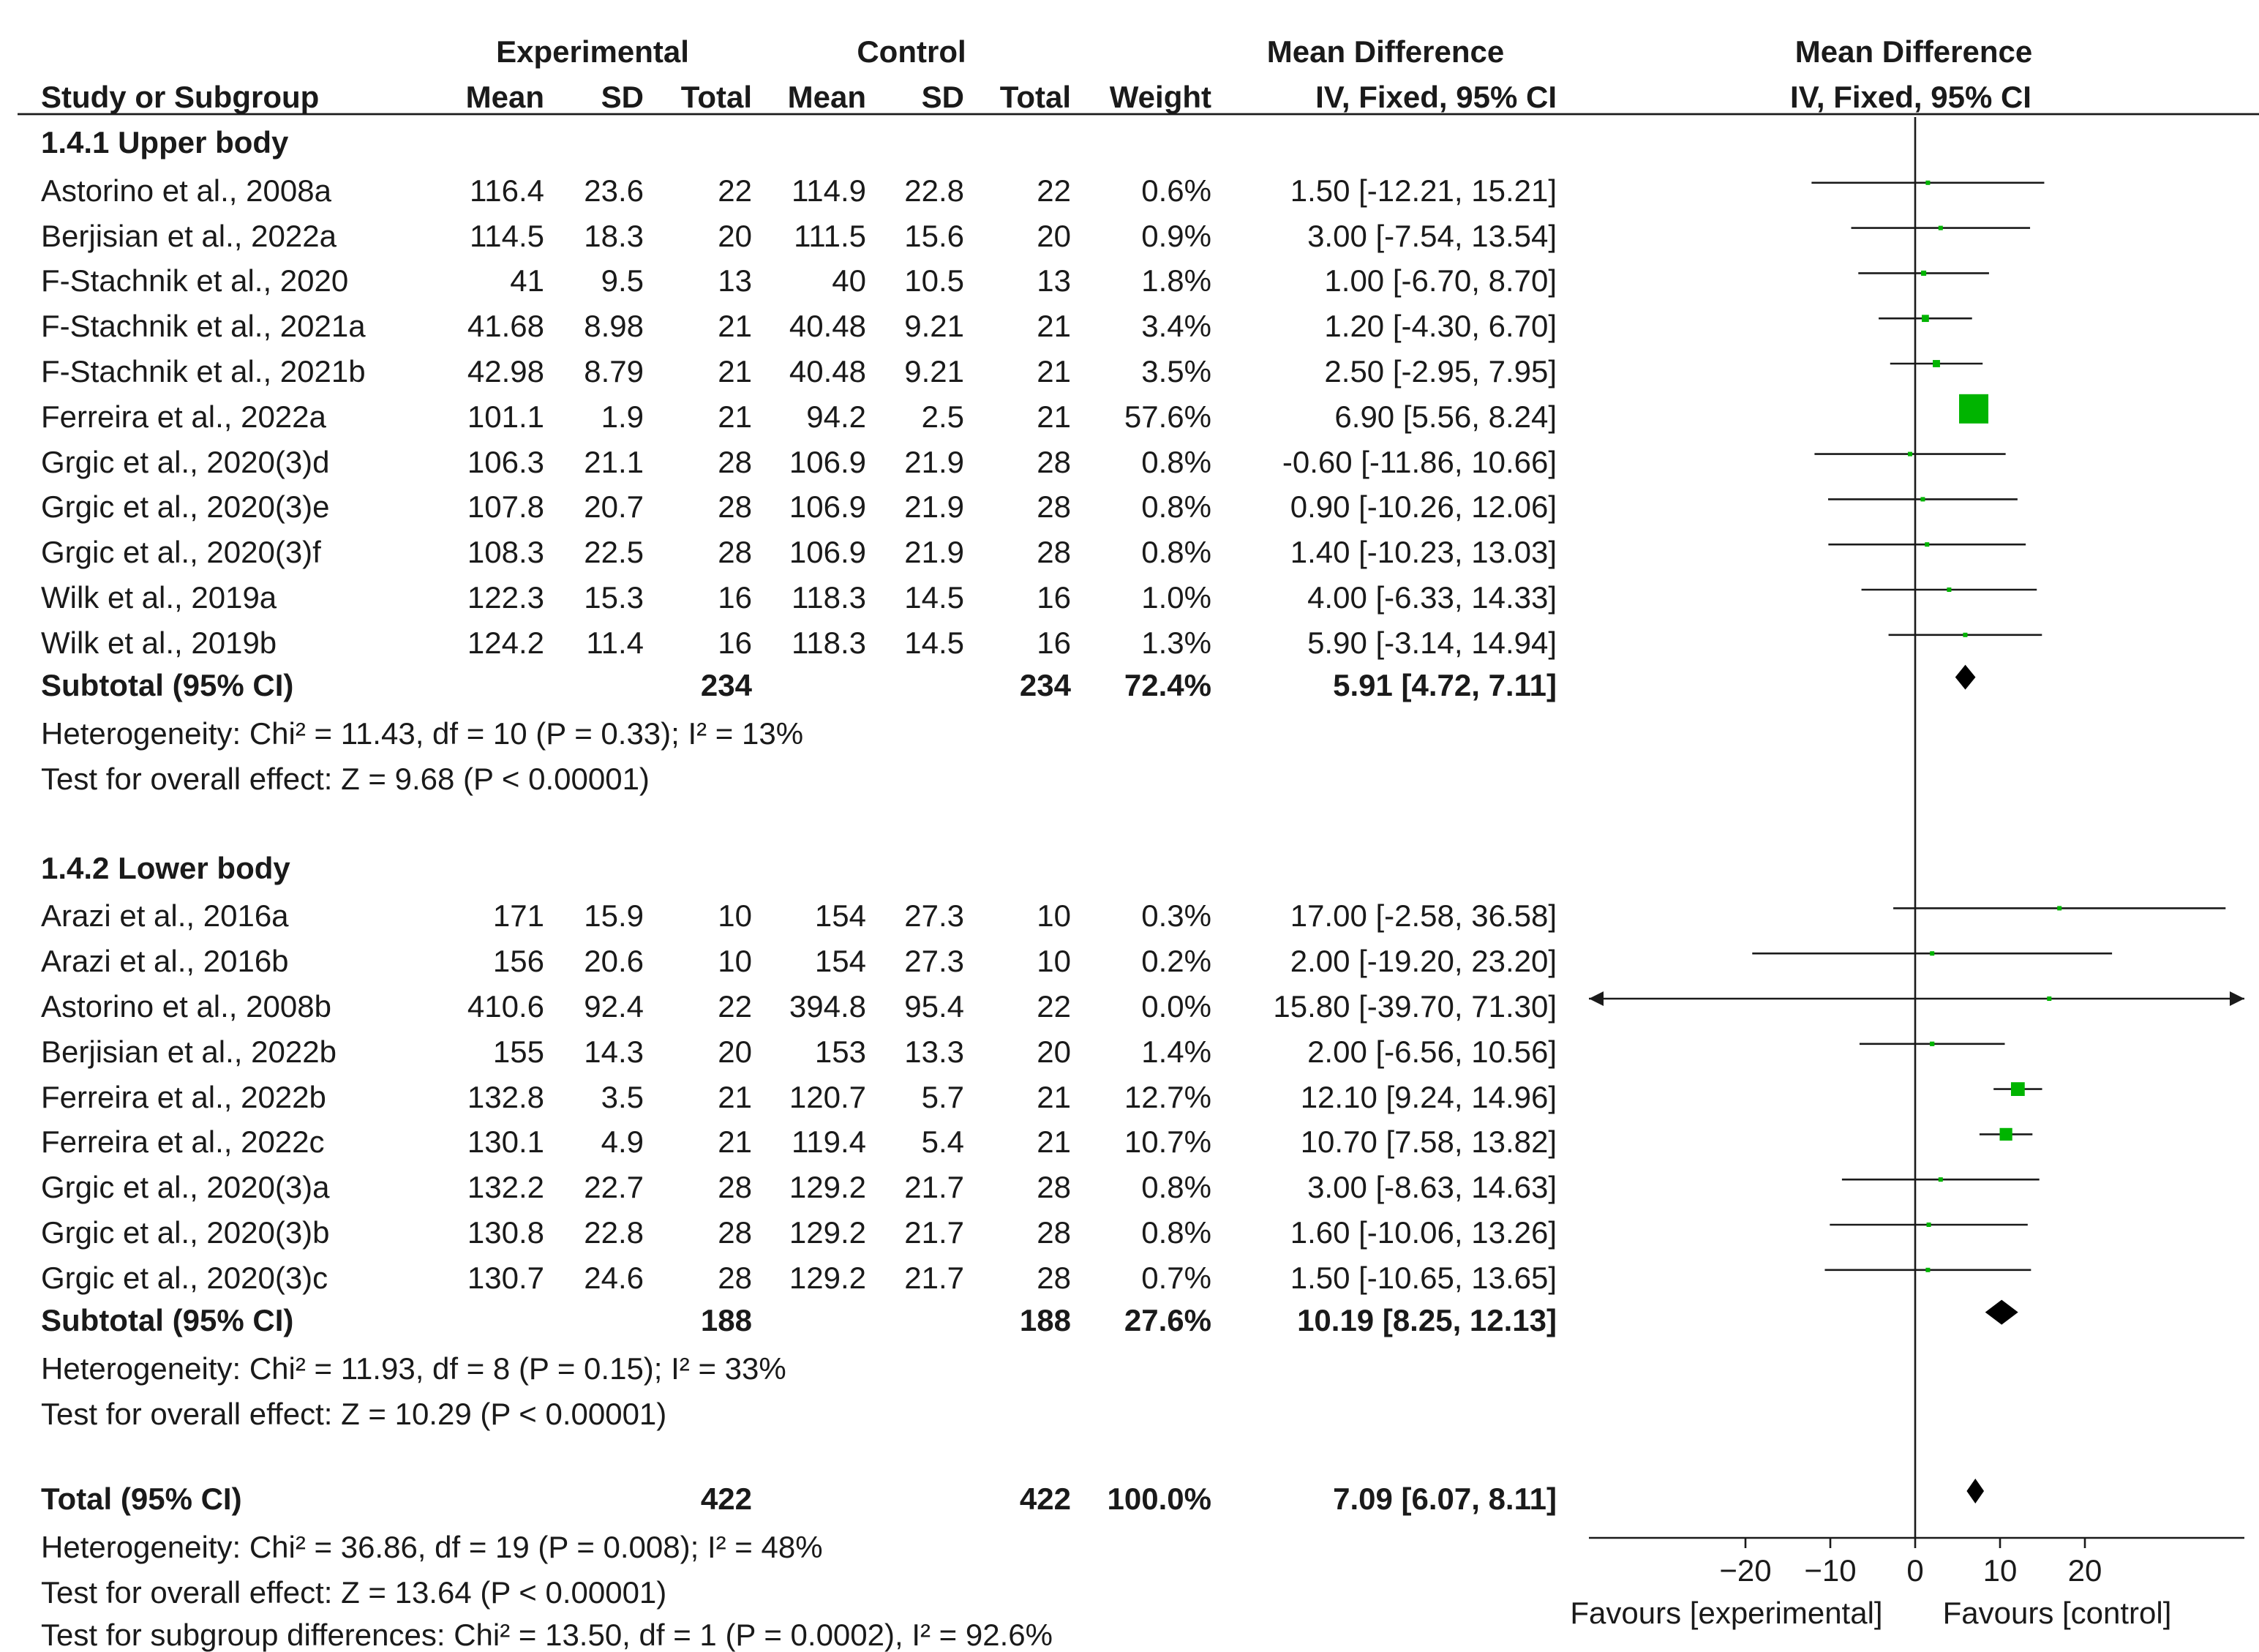 The image size is (2259, 1652). Describe the element at coordinates (505, 371) in the screenshot. I see `exp-mean: 42.98` at that location.